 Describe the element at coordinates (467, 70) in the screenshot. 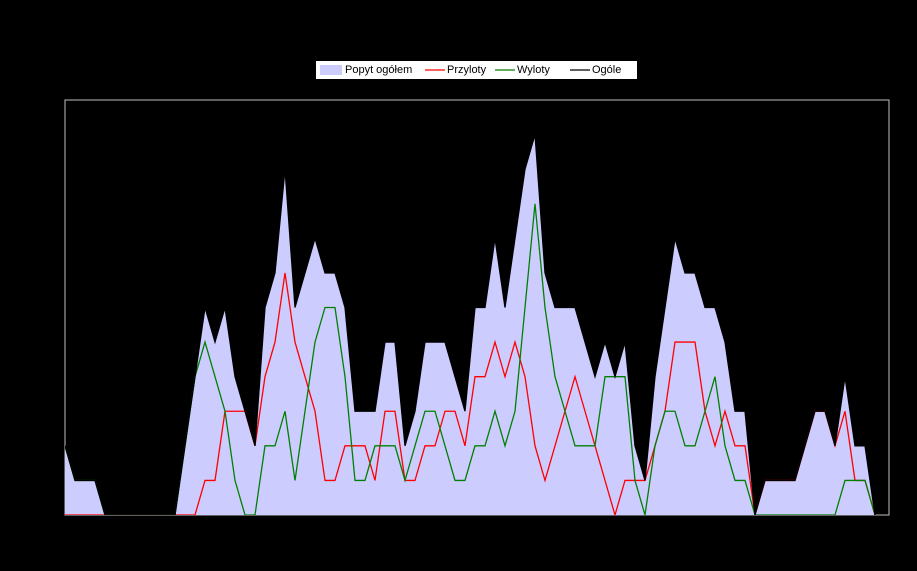

I see `legend-label: Przyloty` at that location.